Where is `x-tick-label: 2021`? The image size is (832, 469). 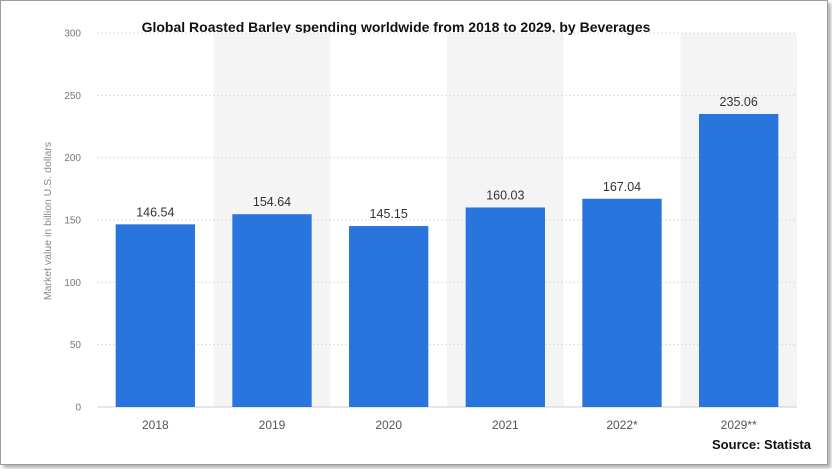
x-tick-label: 2021 is located at coordinates (505, 425).